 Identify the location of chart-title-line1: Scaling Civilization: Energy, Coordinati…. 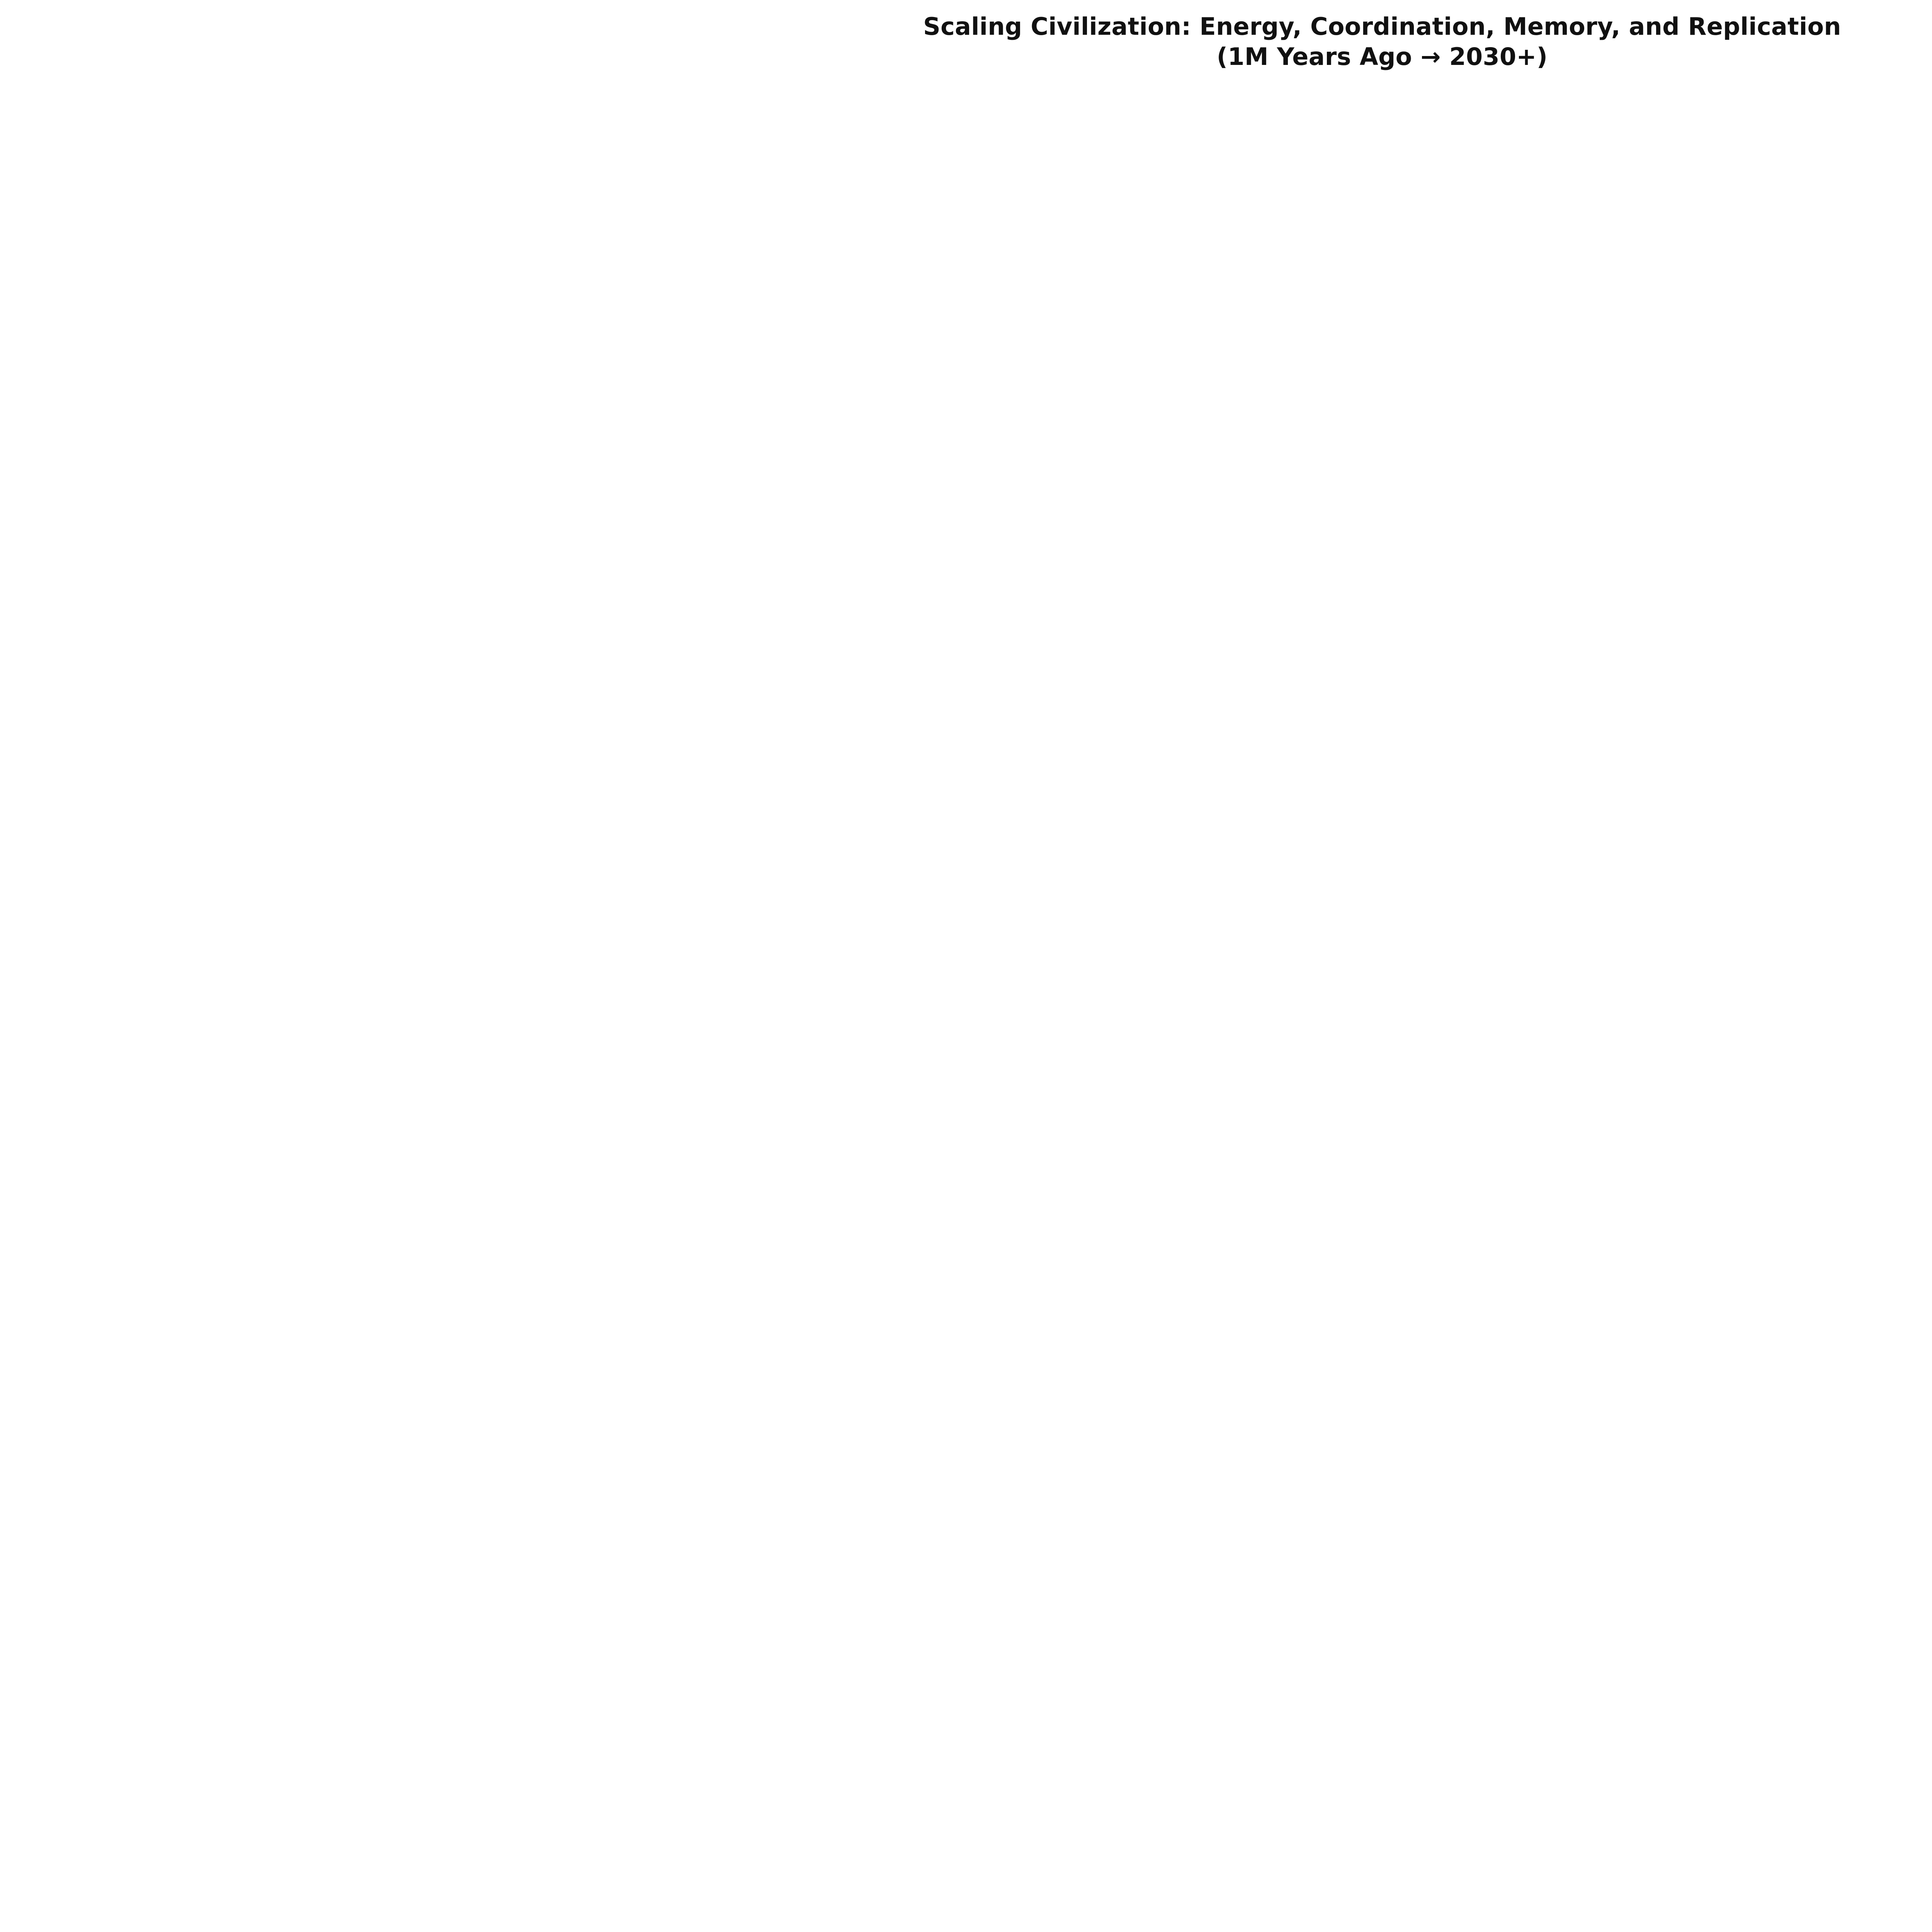
(1382, 27).